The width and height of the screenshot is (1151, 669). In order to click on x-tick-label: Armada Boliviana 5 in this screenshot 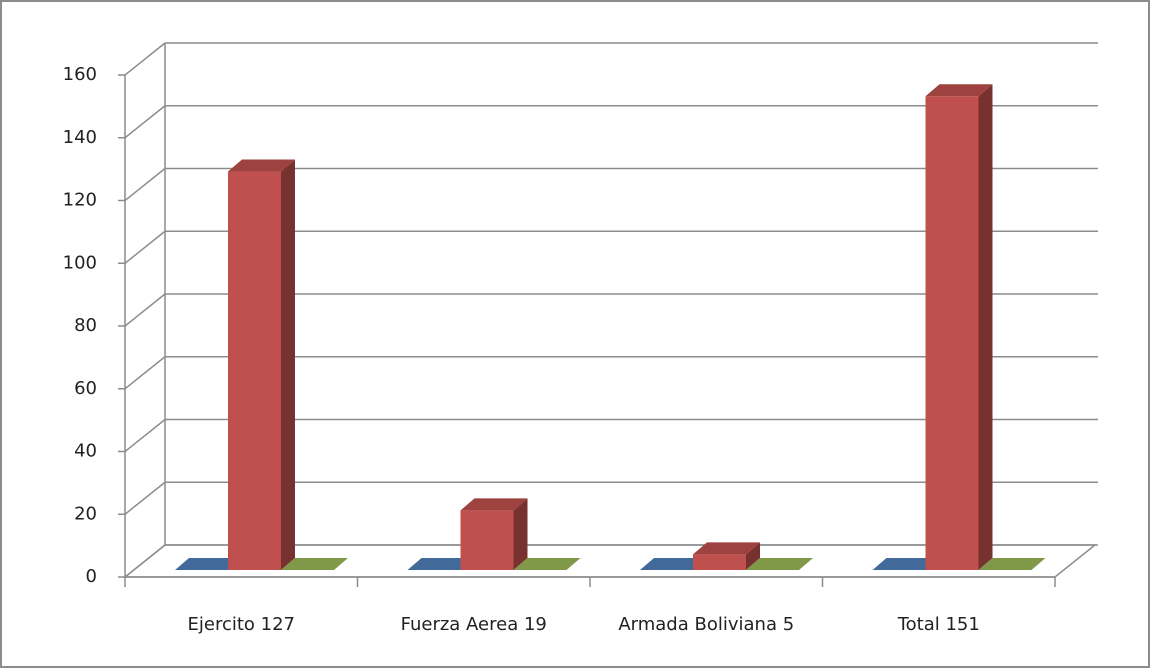, I will do `click(706, 624)`.